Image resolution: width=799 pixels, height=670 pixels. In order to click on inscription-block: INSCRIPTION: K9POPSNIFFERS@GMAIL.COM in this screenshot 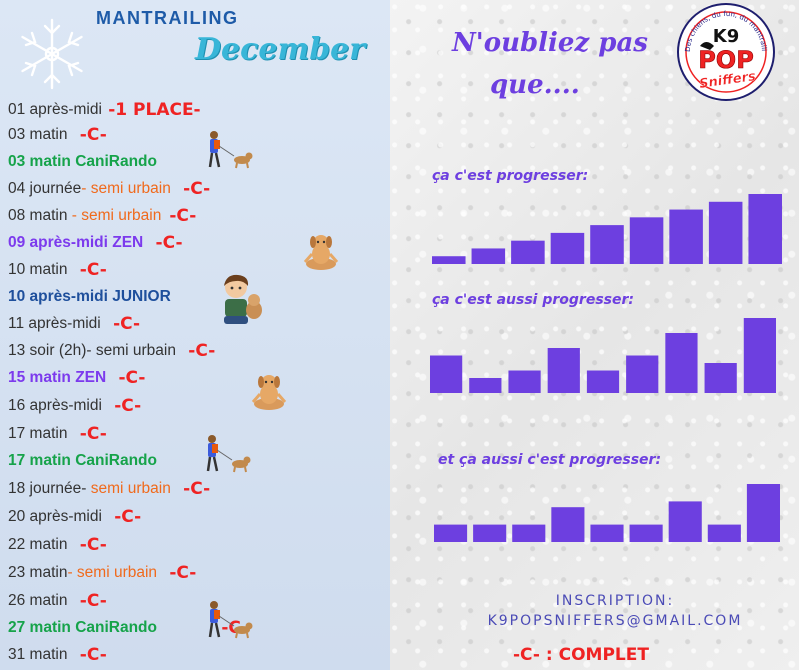, I will do `click(615, 611)`.